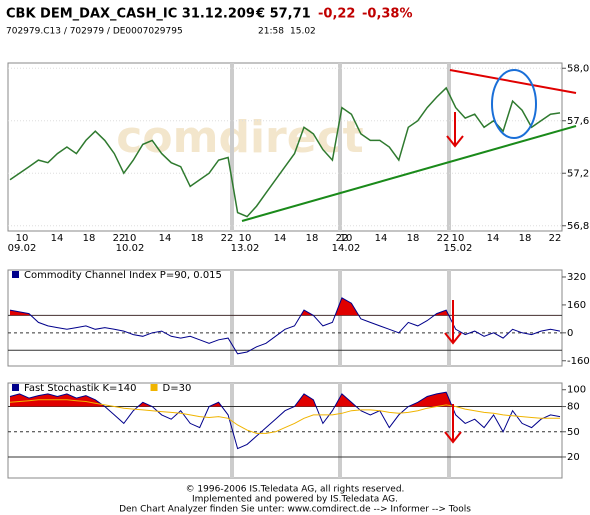 This screenshot has width=590, height=515. I want to click on legend-label: D=30, so click(177, 388).